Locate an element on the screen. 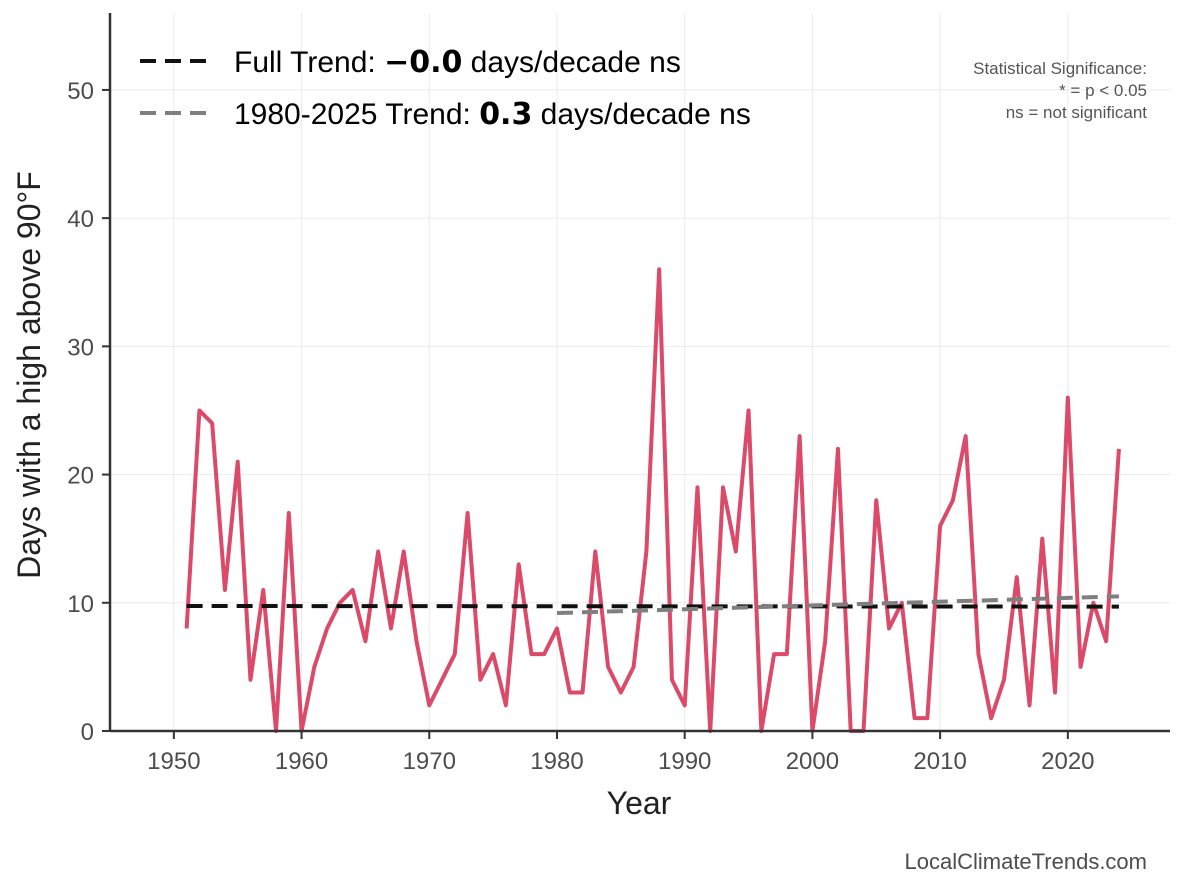 This screenshot has width=1184, height=889. y-tick-label: 30 is located at coordinates (80, 347).